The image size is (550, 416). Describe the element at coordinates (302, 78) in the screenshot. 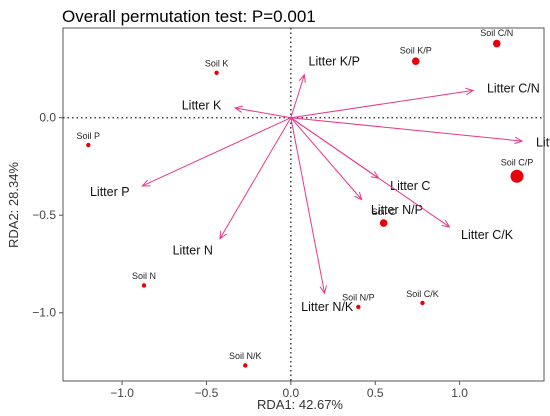

I see `arrowhead-litter-k-p` at that location.